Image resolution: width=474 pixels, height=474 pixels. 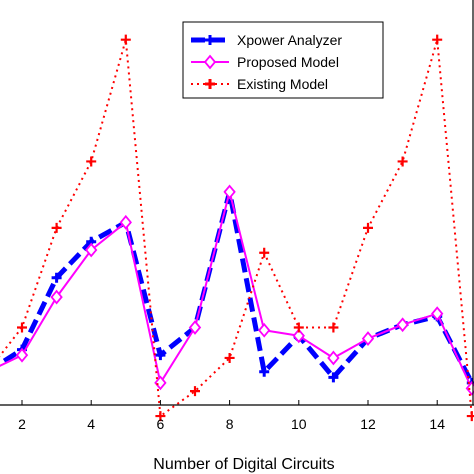 What do you see at coordinates (282, 84) in the screenshot?
I see `legend-label: Existing Model` at bounding box center [282, 84].